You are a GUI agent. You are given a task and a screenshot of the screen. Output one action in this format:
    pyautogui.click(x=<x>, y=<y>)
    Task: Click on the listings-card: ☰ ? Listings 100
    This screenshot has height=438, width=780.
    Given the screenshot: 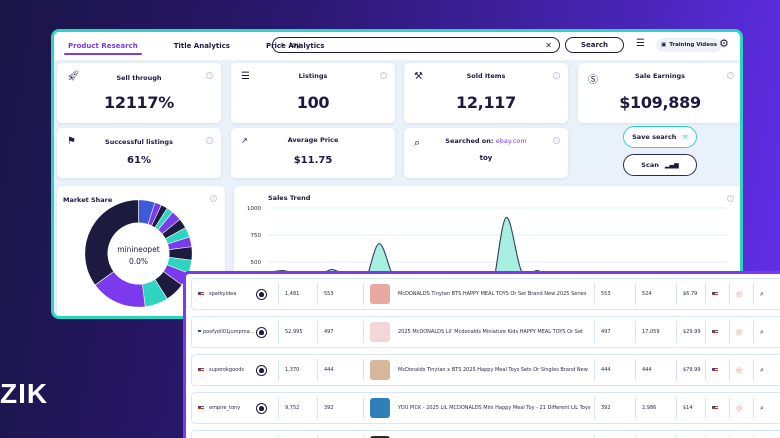 What is the action you would take?
    pyautogui.click(x=313, y=93)
    